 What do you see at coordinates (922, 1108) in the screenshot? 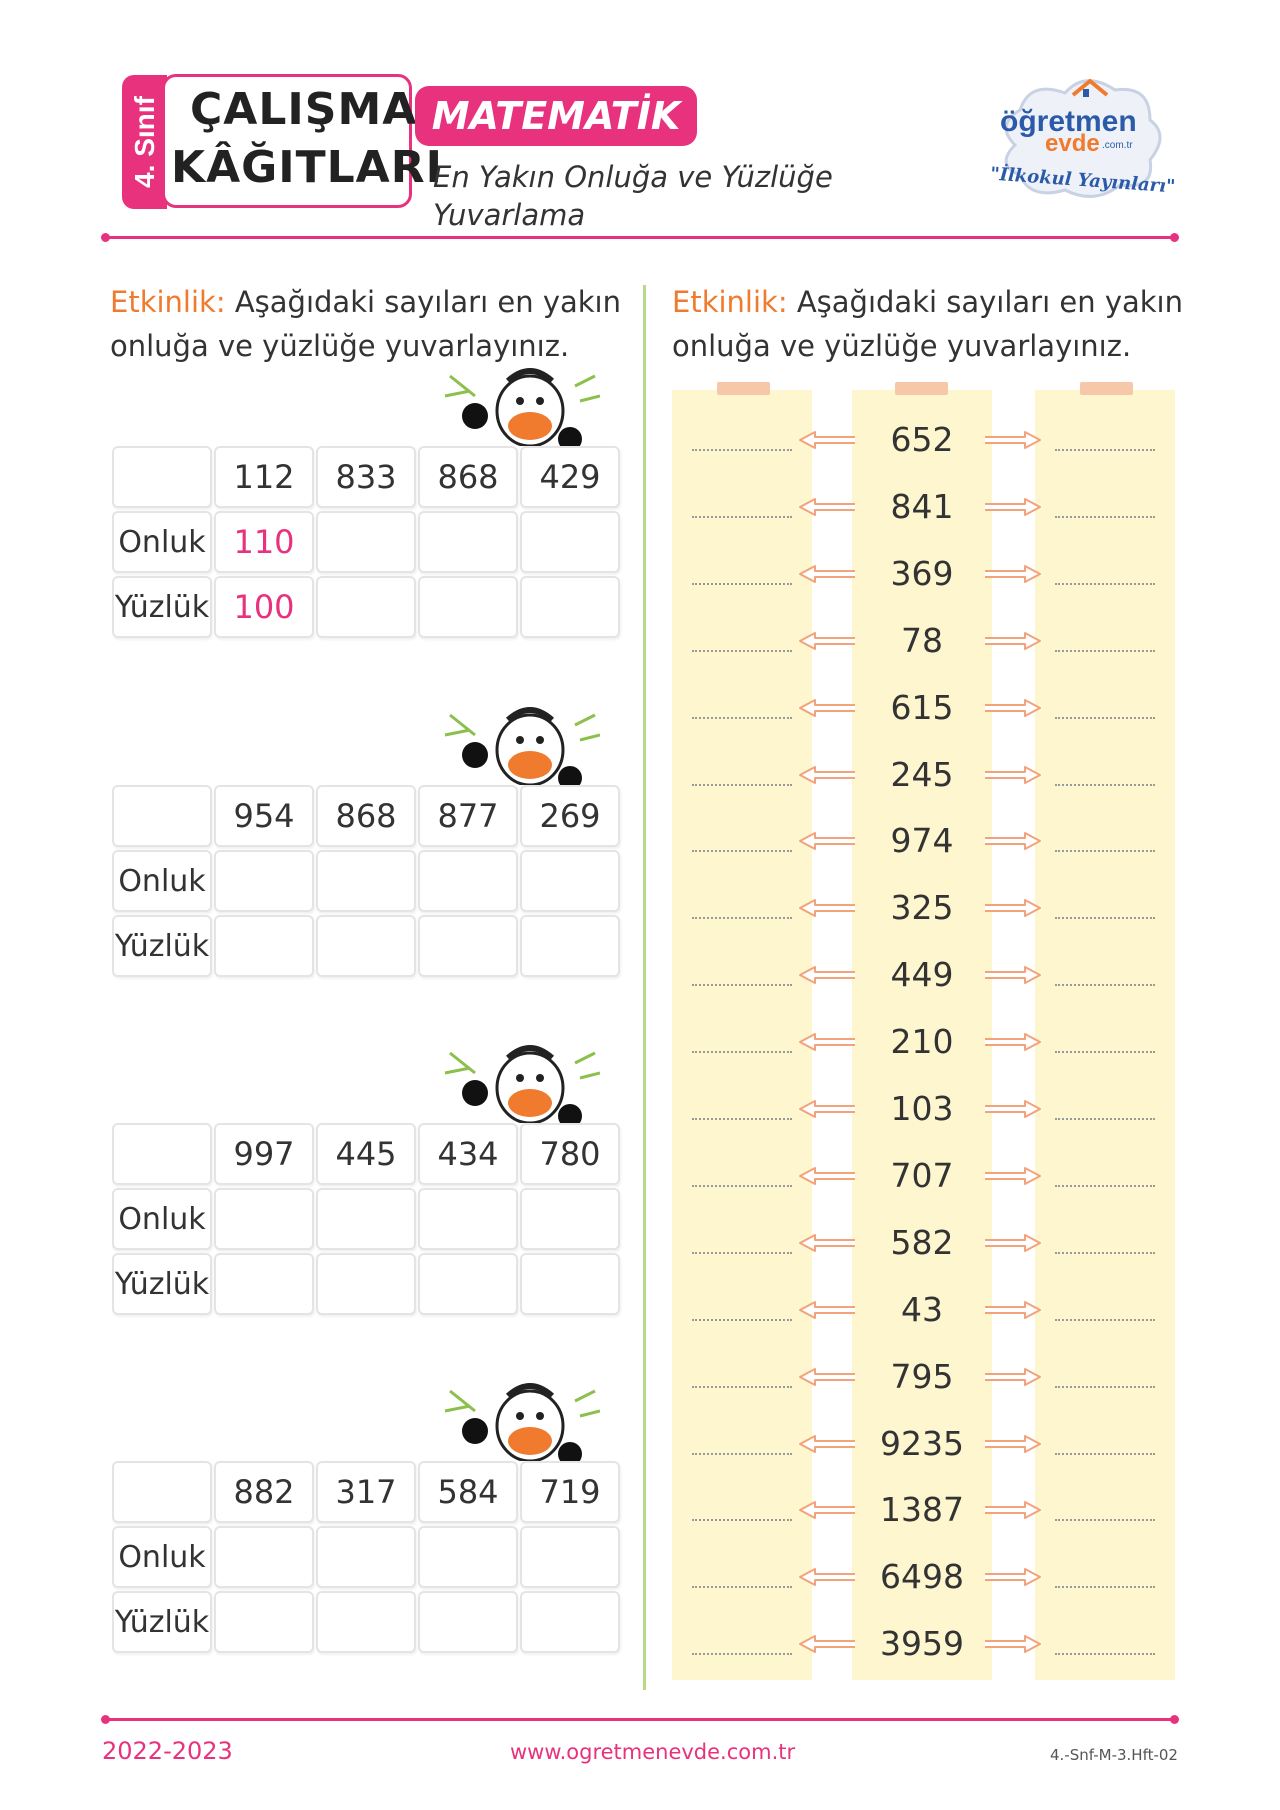
I see `number-to-round: 103` at bounding box center [922, 1108].